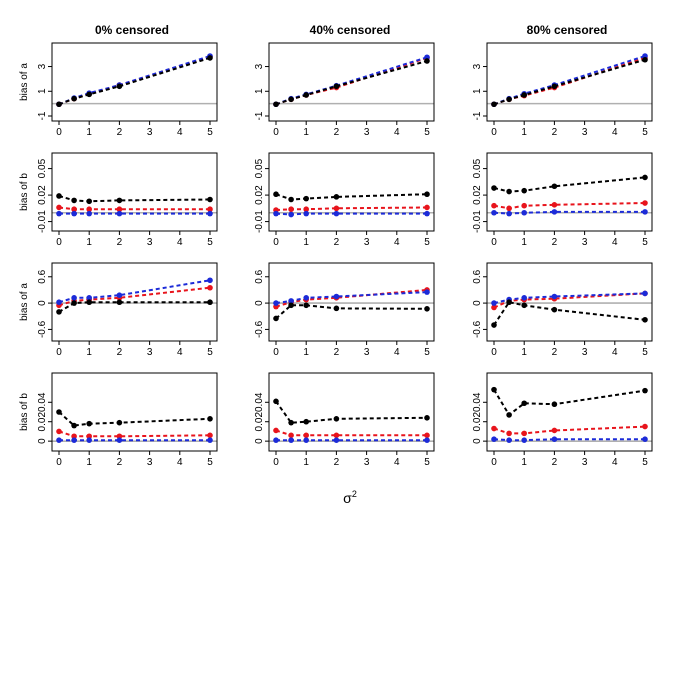  I want to click on panel-r0-c2: 0 1 2 3 4 5 -1 1 3, so click(562, 90).